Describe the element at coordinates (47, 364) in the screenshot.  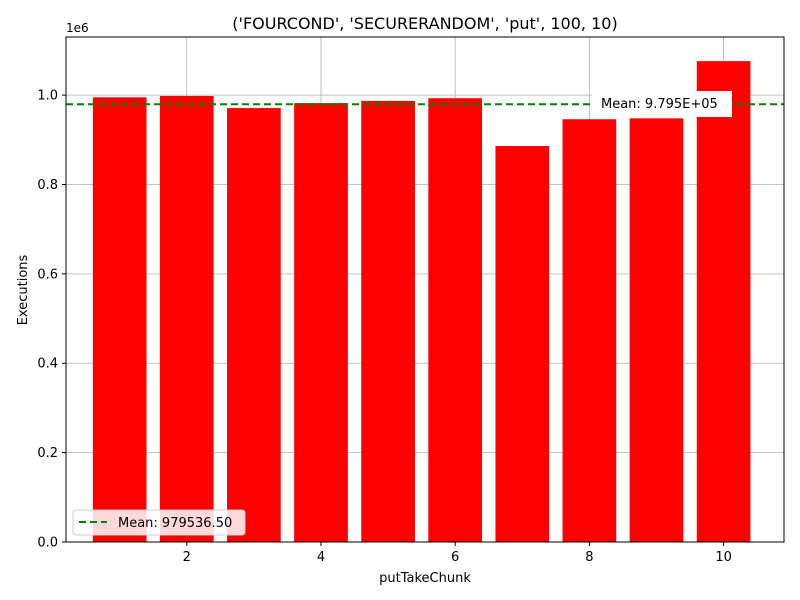
I see `y-tick-label: 0.4` at that location.